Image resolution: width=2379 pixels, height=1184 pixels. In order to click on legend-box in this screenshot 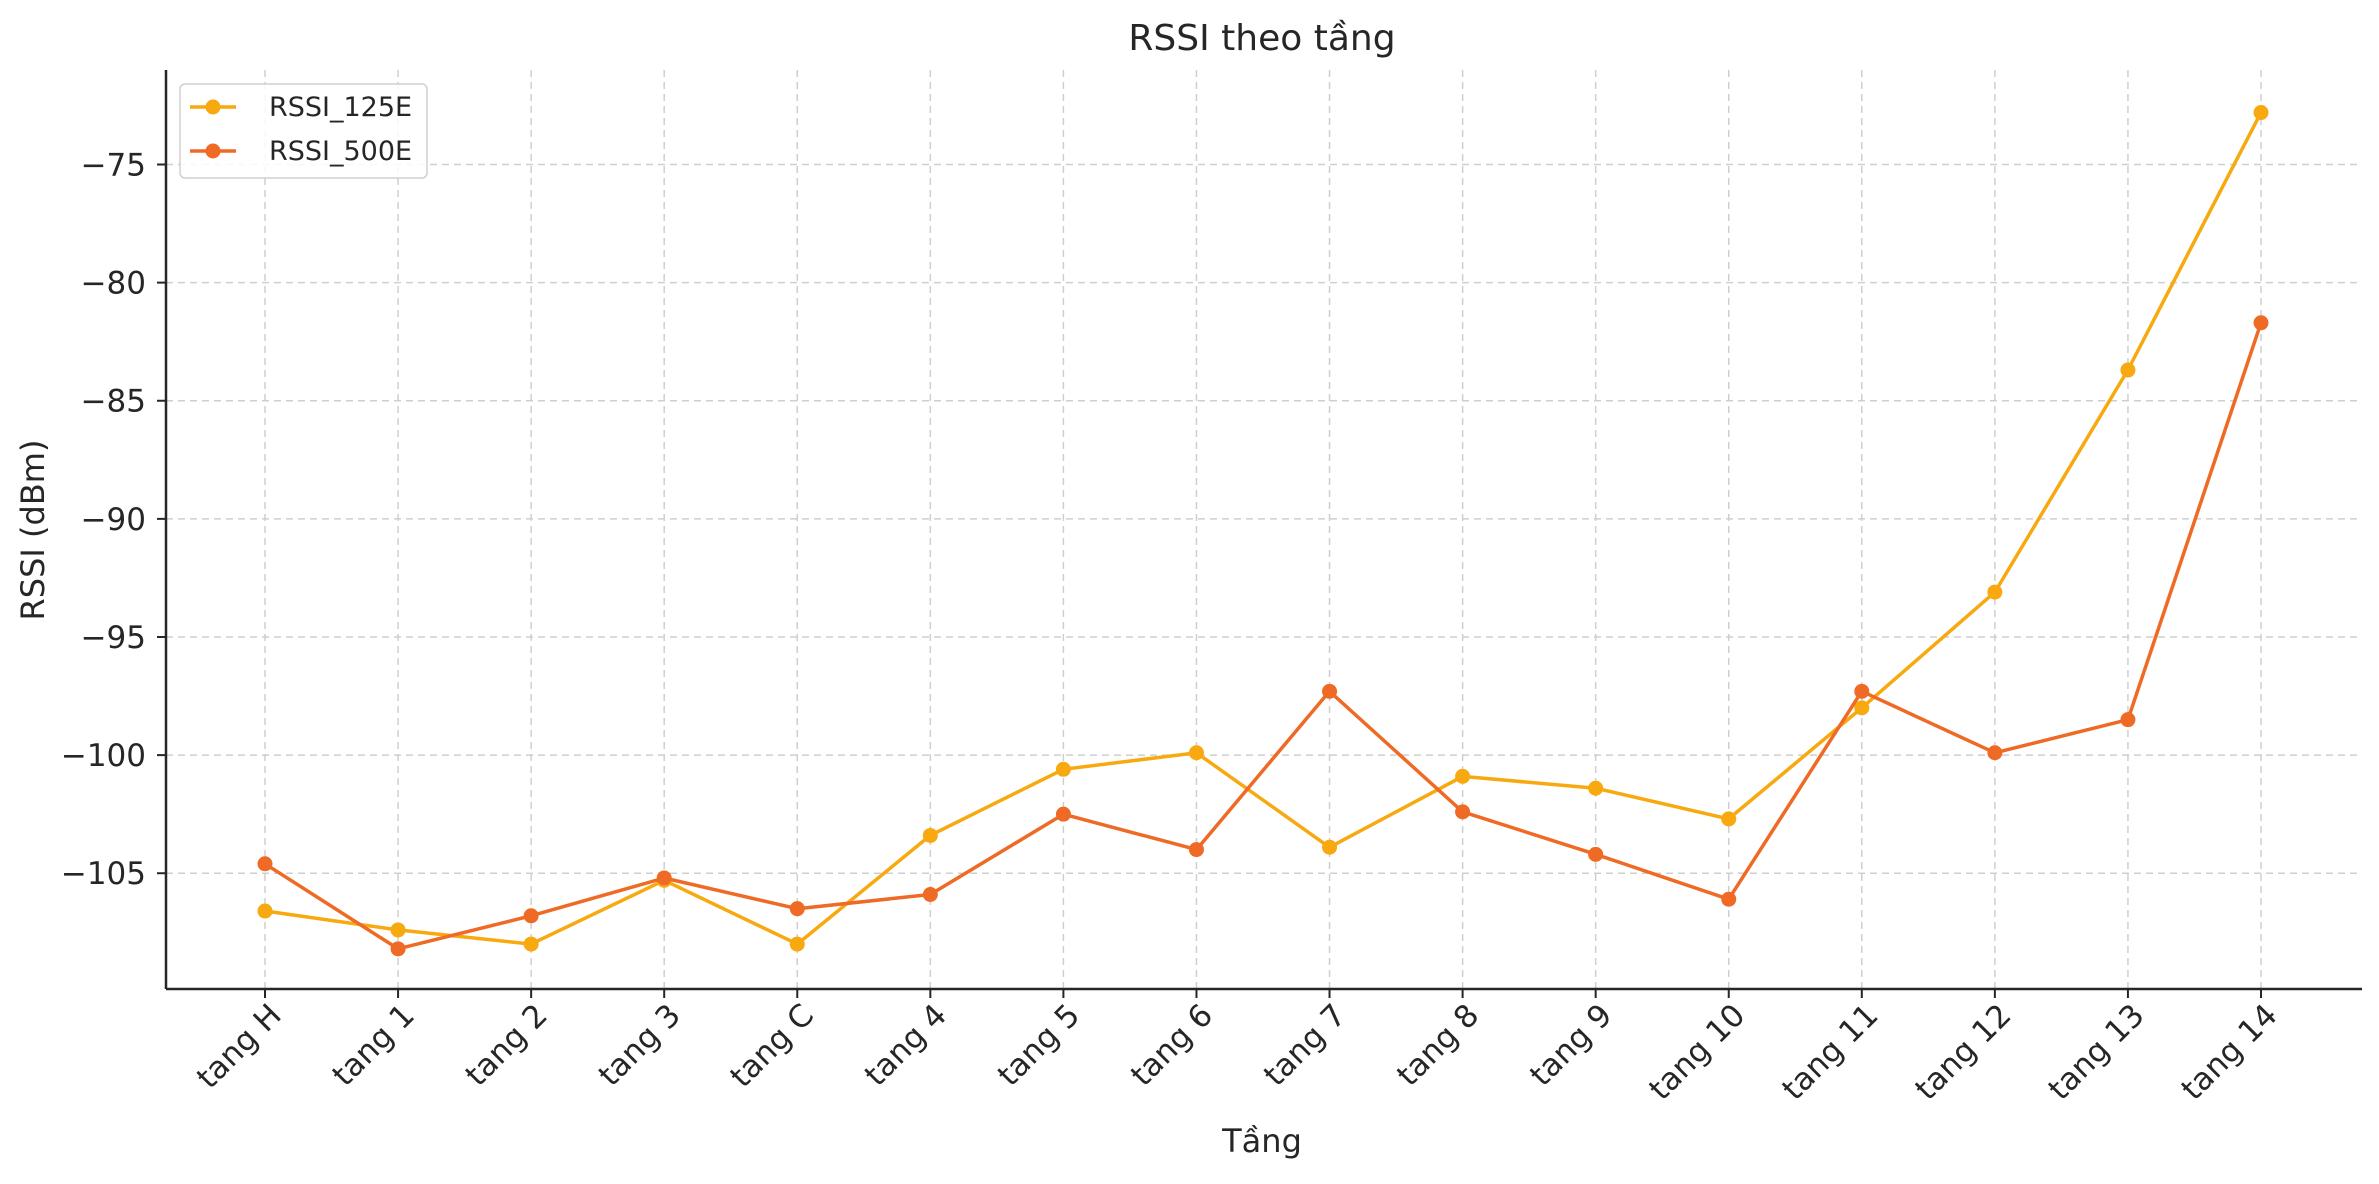, I will do `click(303, 131)`.